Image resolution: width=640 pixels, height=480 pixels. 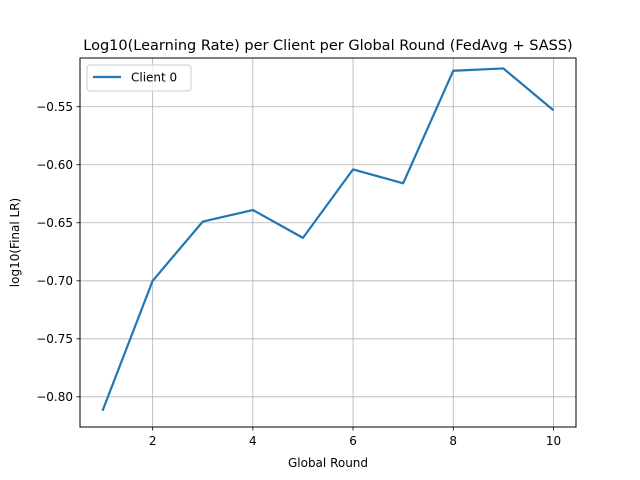 I want to click on legend: Client 0, so click(x=139, y=78).